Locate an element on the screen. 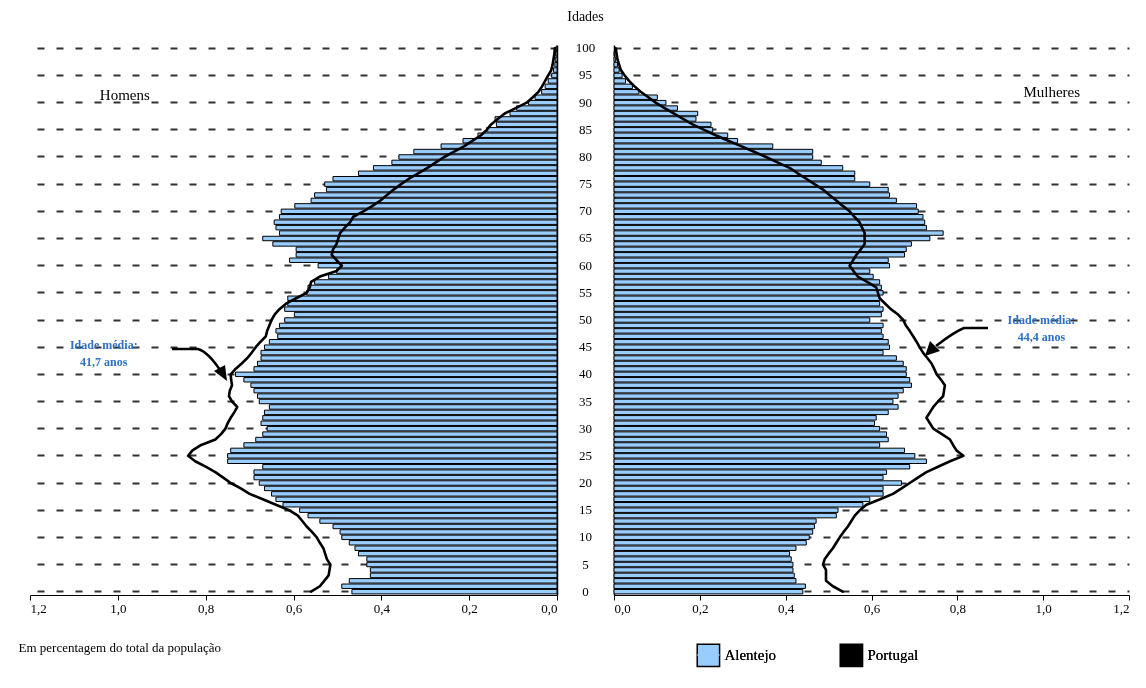  x-axis-title: Em percentagem do total da população is located at coordinates (120, 647).